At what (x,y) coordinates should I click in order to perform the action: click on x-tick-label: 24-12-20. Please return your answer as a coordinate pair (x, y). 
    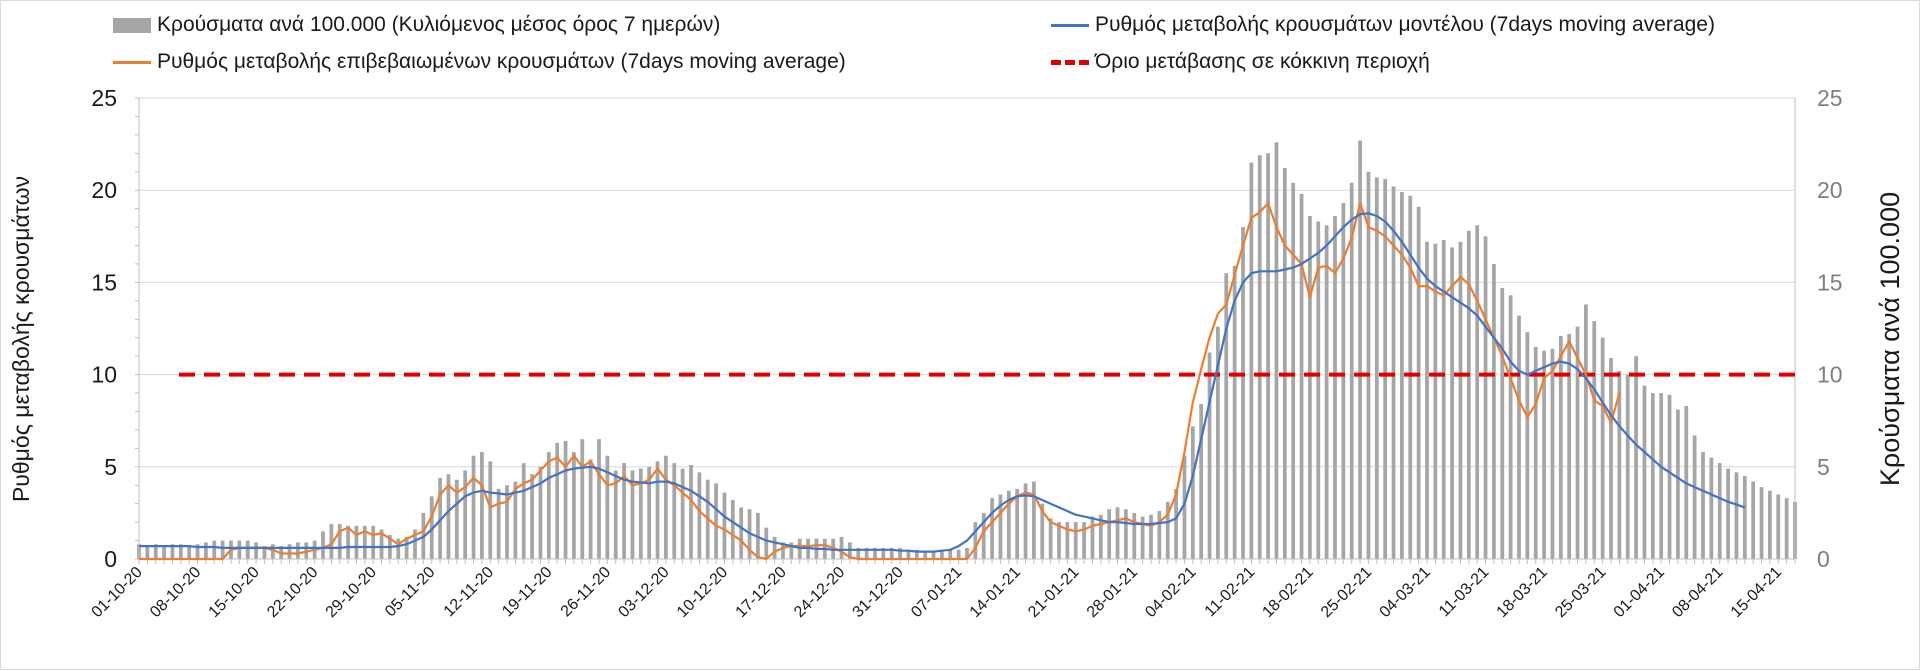
    Looking at the image, I should click on (819, 592).